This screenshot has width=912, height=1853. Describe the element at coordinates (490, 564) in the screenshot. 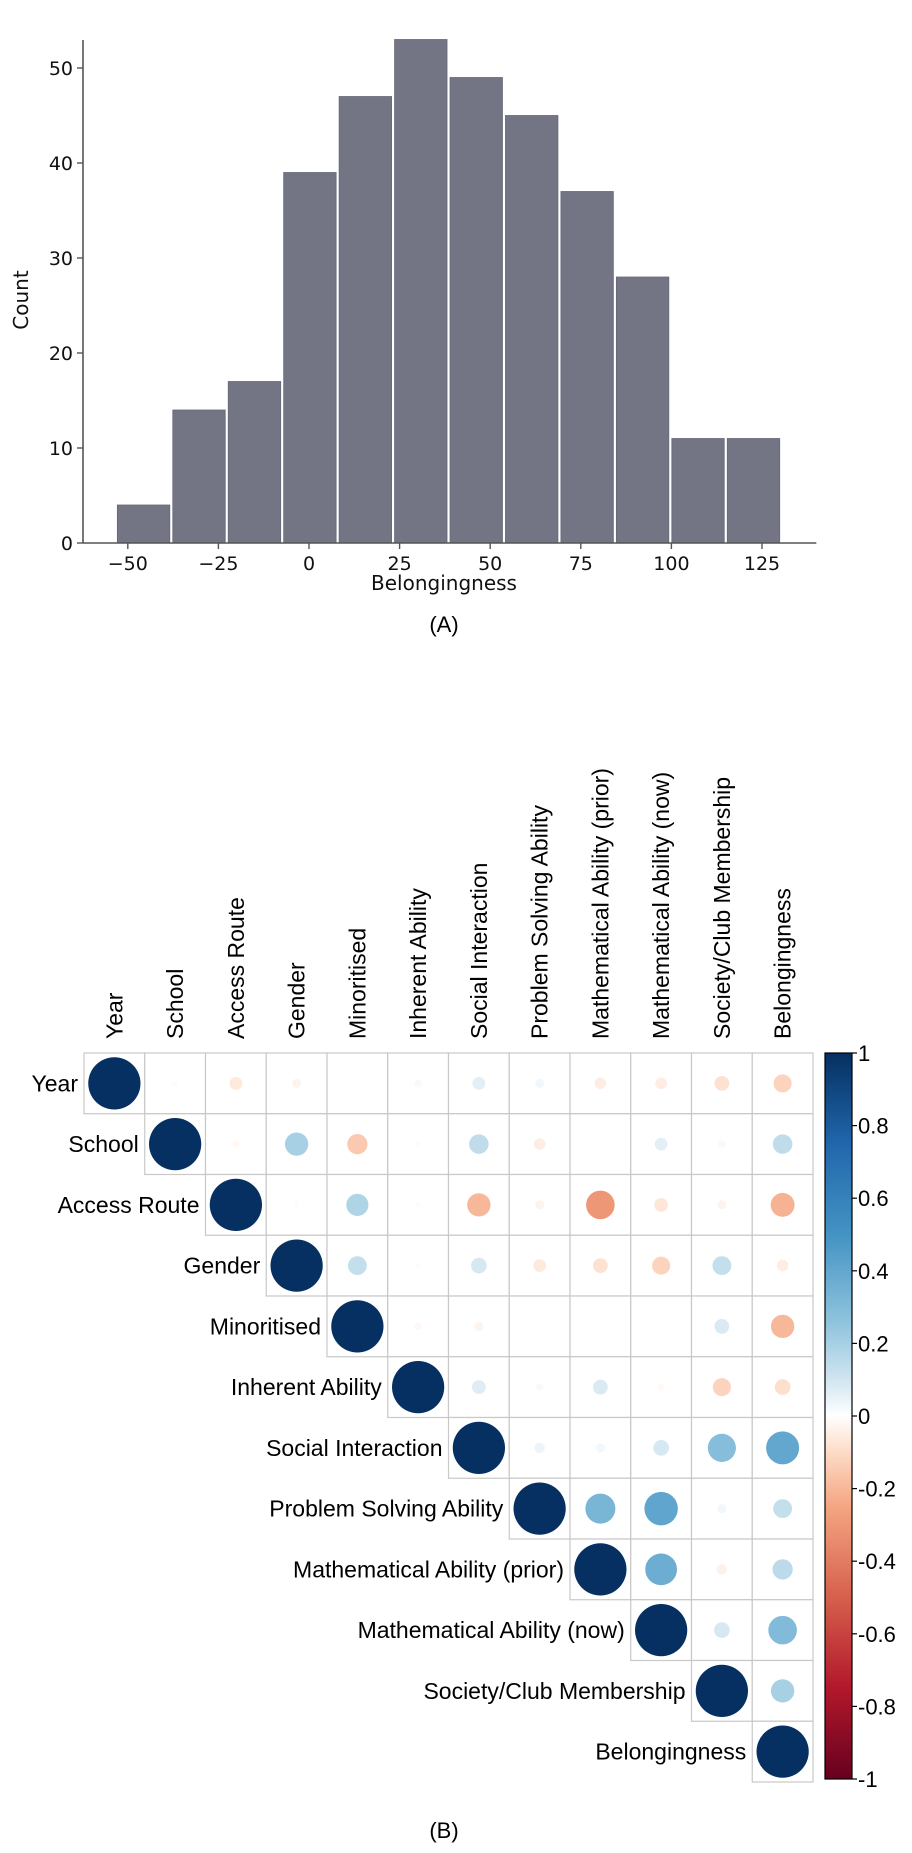

I see `x-tick-label: 50` at that location.